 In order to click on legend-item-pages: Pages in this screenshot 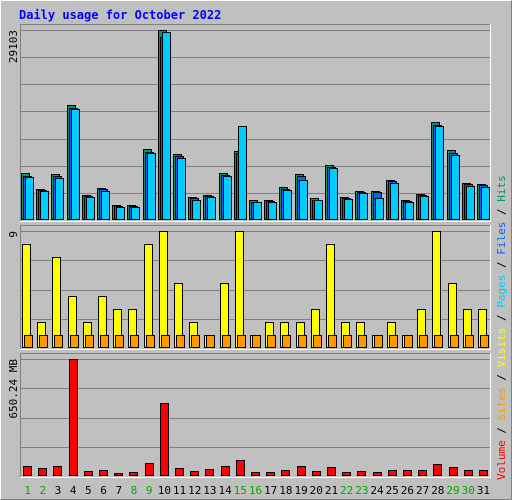, I will do `click(501, 291)`.